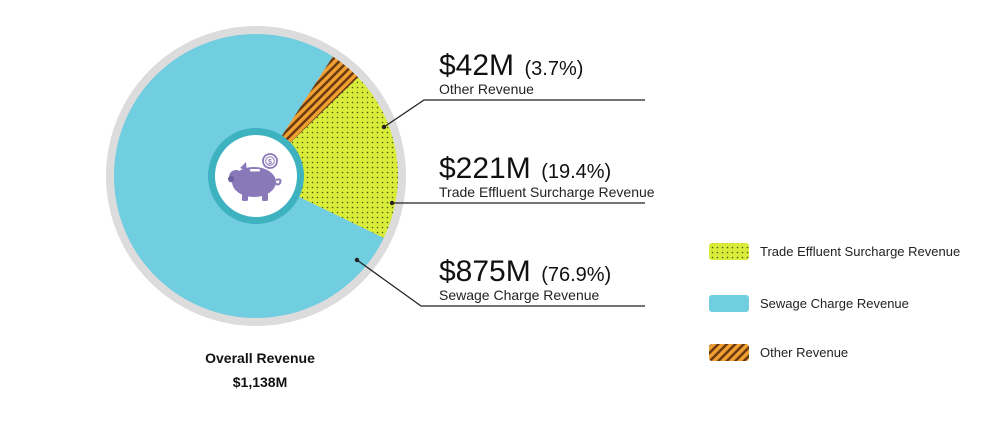  What do you see at coordinates (499, 203) in the screenshot?
I see `callout-lines` at bounding box center [499, 203].